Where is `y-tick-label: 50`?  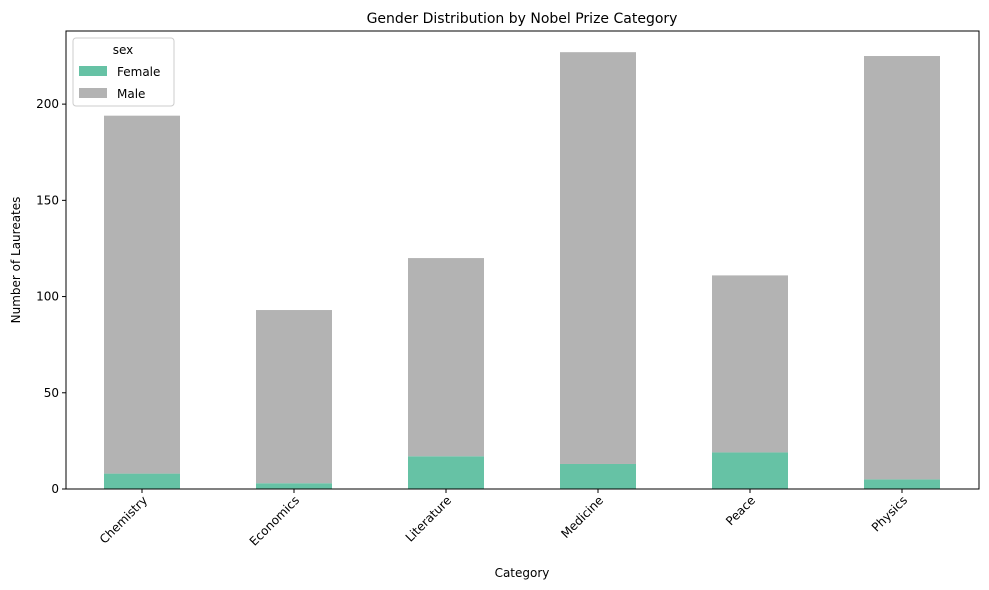 y-tick-label: 50 is located at coordinates (51, 393).